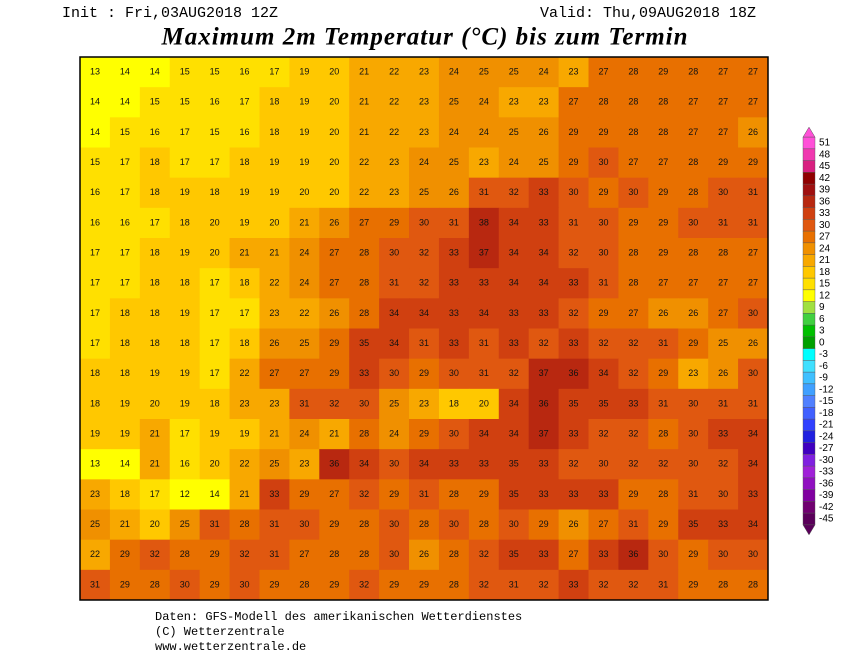 The width and height of the screenshot is (850, 657). I want to click on colorbar-label: -12, so click(826, 389).